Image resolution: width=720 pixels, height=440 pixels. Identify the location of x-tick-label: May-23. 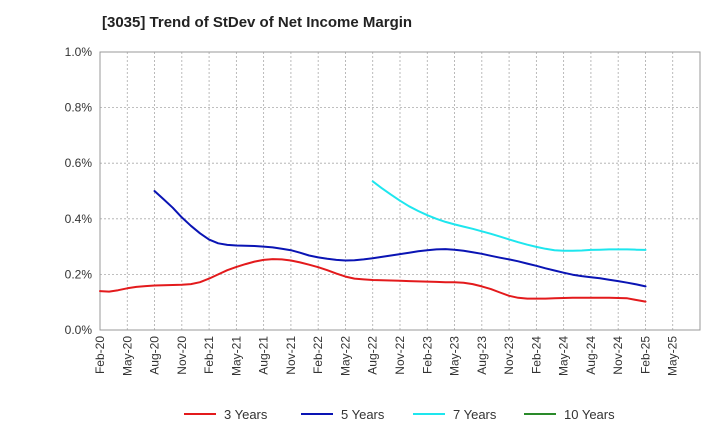
(455, 356).